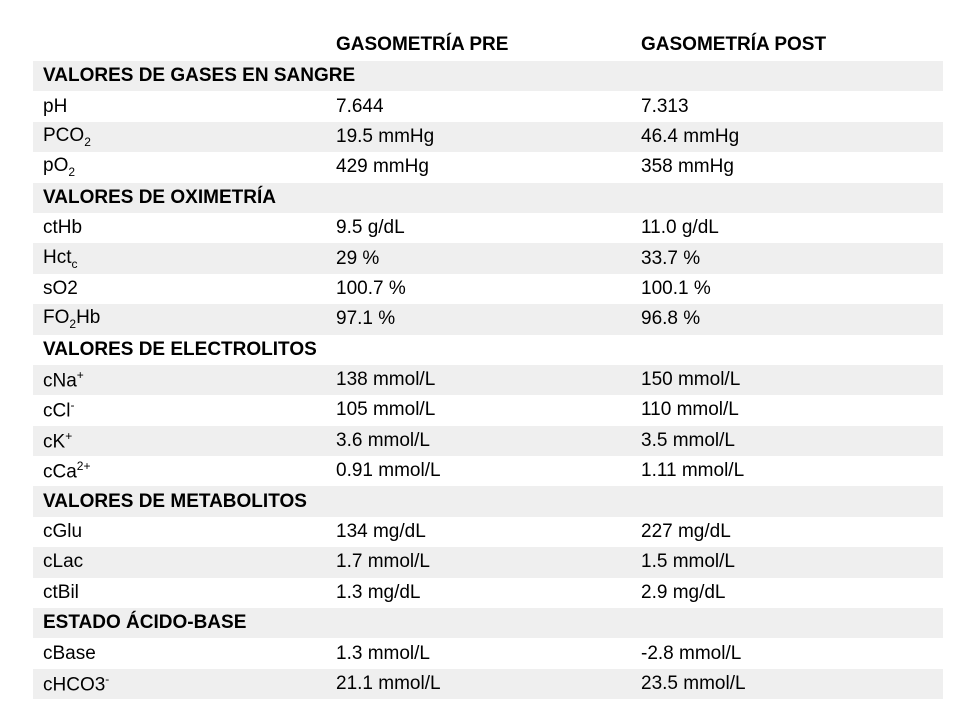 The width and height of the screenshot is (969, 703). What do you see at coordinates (383, 653) in the screenshot?
I see `pre-value: 1.3 mmol/L` at bounding box center [383, 653].